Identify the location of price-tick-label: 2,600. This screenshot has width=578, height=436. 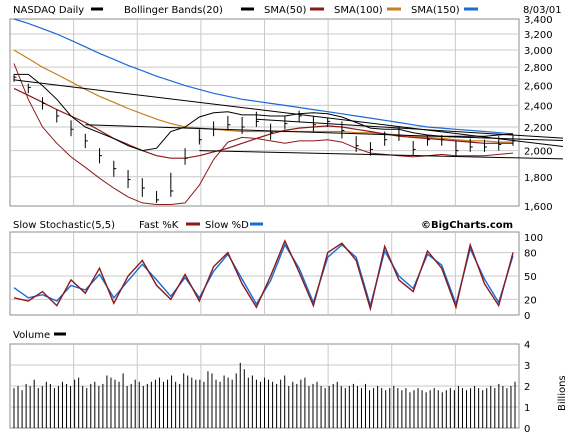
(538, 87).